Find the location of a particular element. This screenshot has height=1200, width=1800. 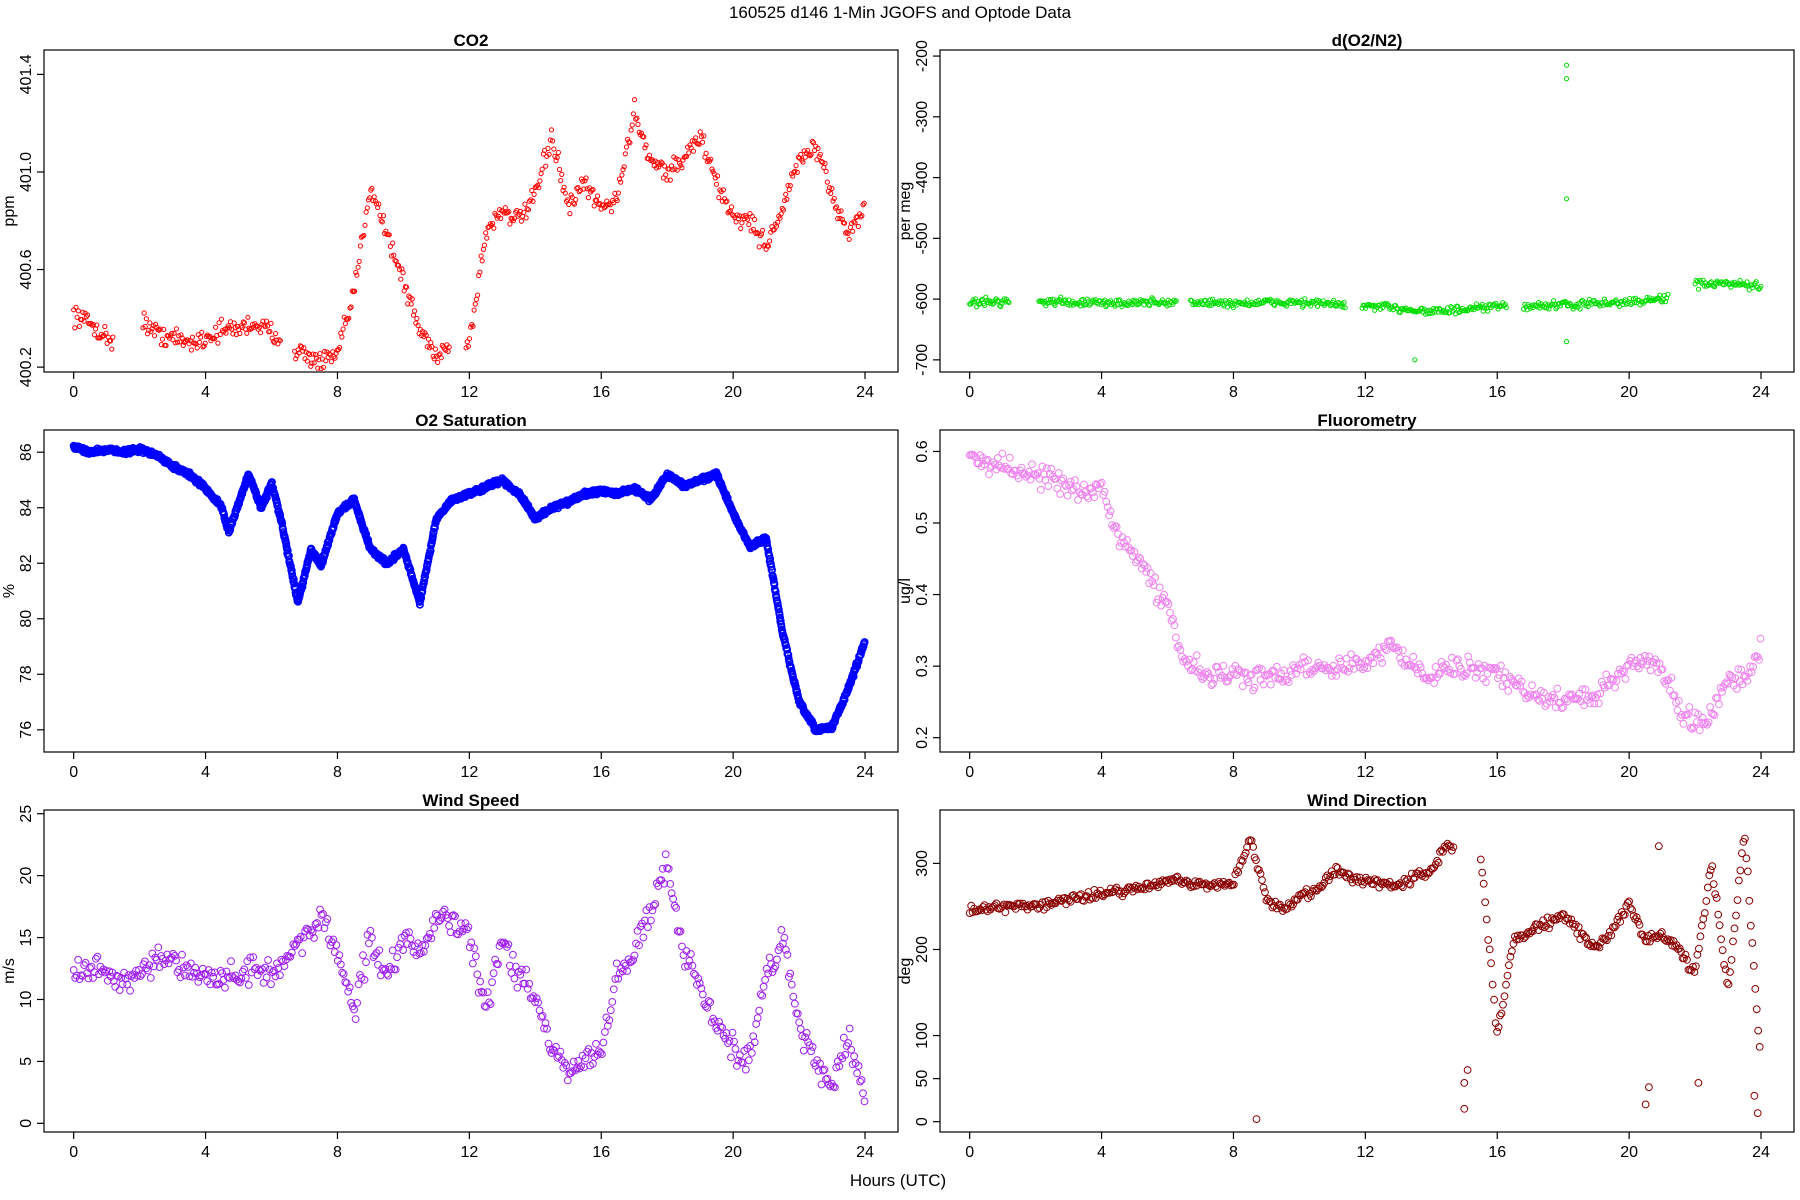

fluor-ytick-label: 0.2 is located at coordinates (922, 737).